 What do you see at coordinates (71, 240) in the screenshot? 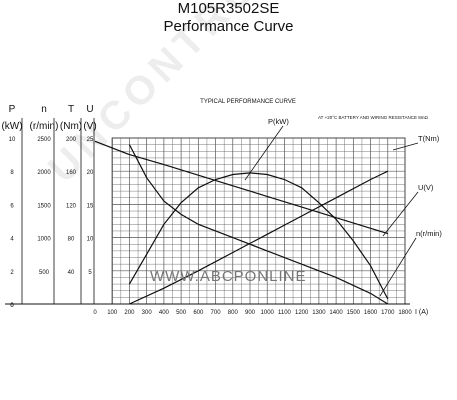
I see `axis-tick-T: 80` at bounding box center [71, 240].